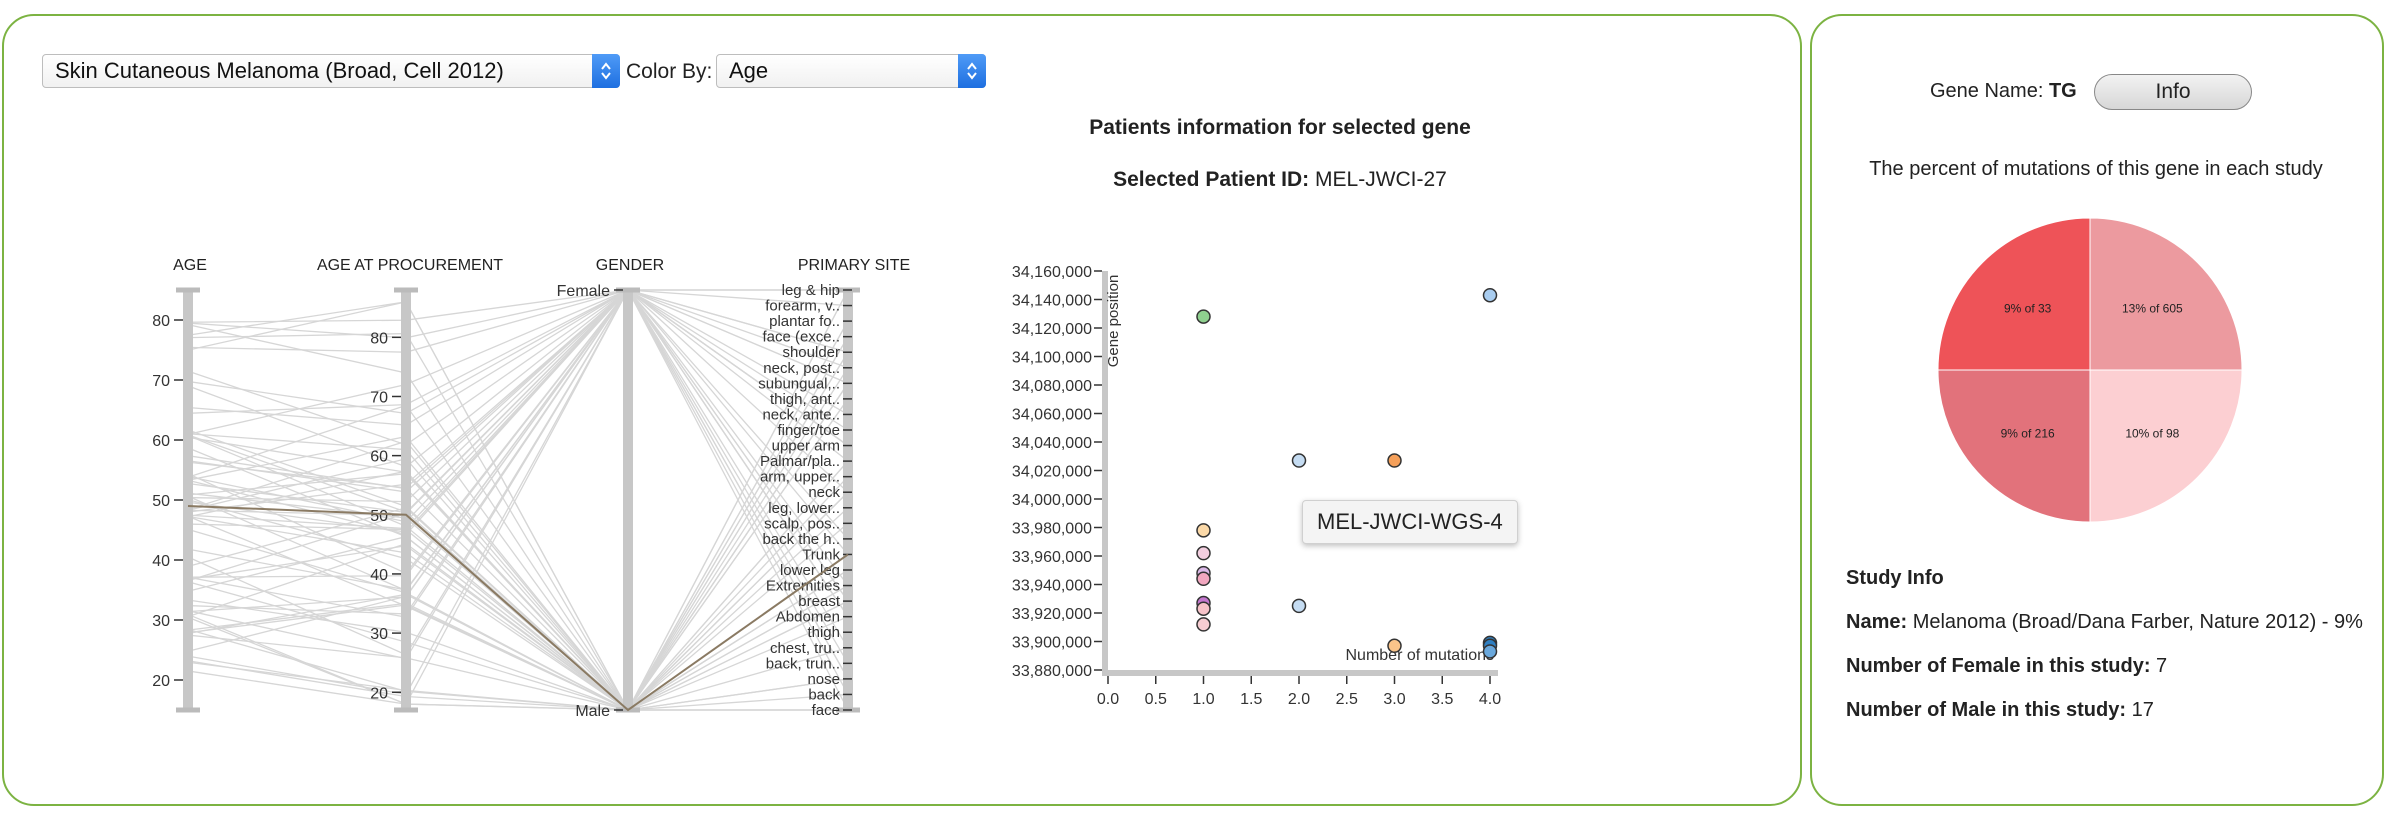  Describe the element at coordinates (801, 539) in the screenshot. I see `pcp-tick-label: back the h..` at that location.